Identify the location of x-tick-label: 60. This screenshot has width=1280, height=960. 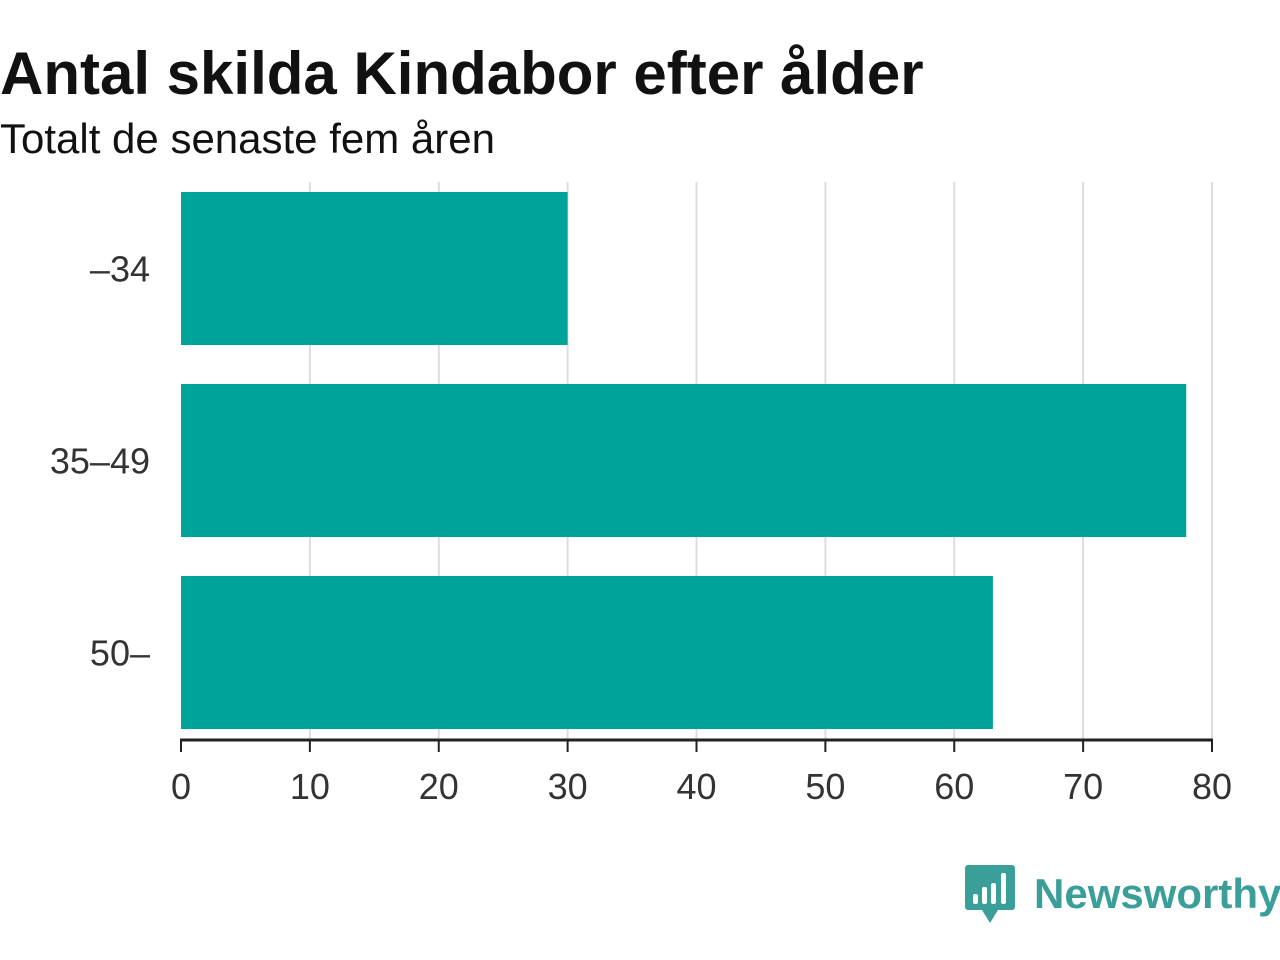
(954, 786).